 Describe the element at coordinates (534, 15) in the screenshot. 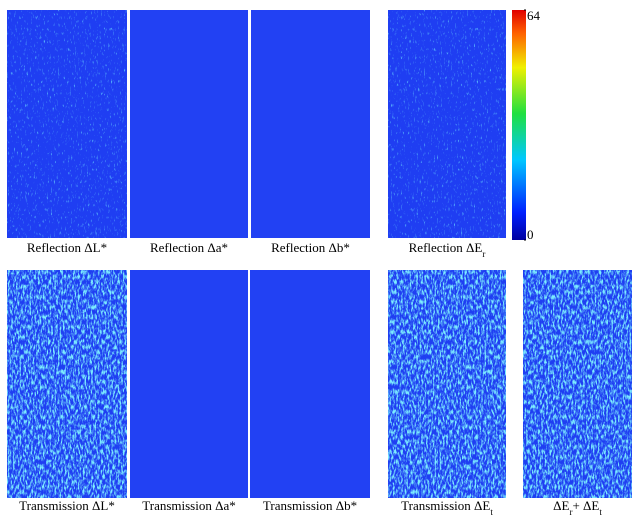

I see `colorbar-label: 64` at that location.